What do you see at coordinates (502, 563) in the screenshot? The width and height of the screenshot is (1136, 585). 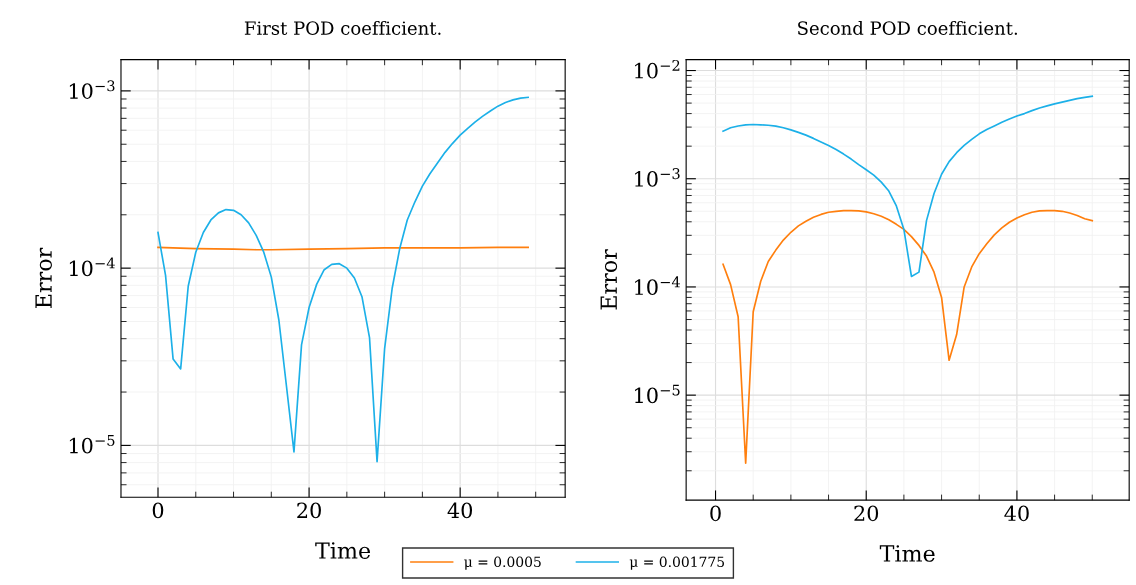 I see `legend-label: μ = 0.0005` at bounding box center [502, 563].